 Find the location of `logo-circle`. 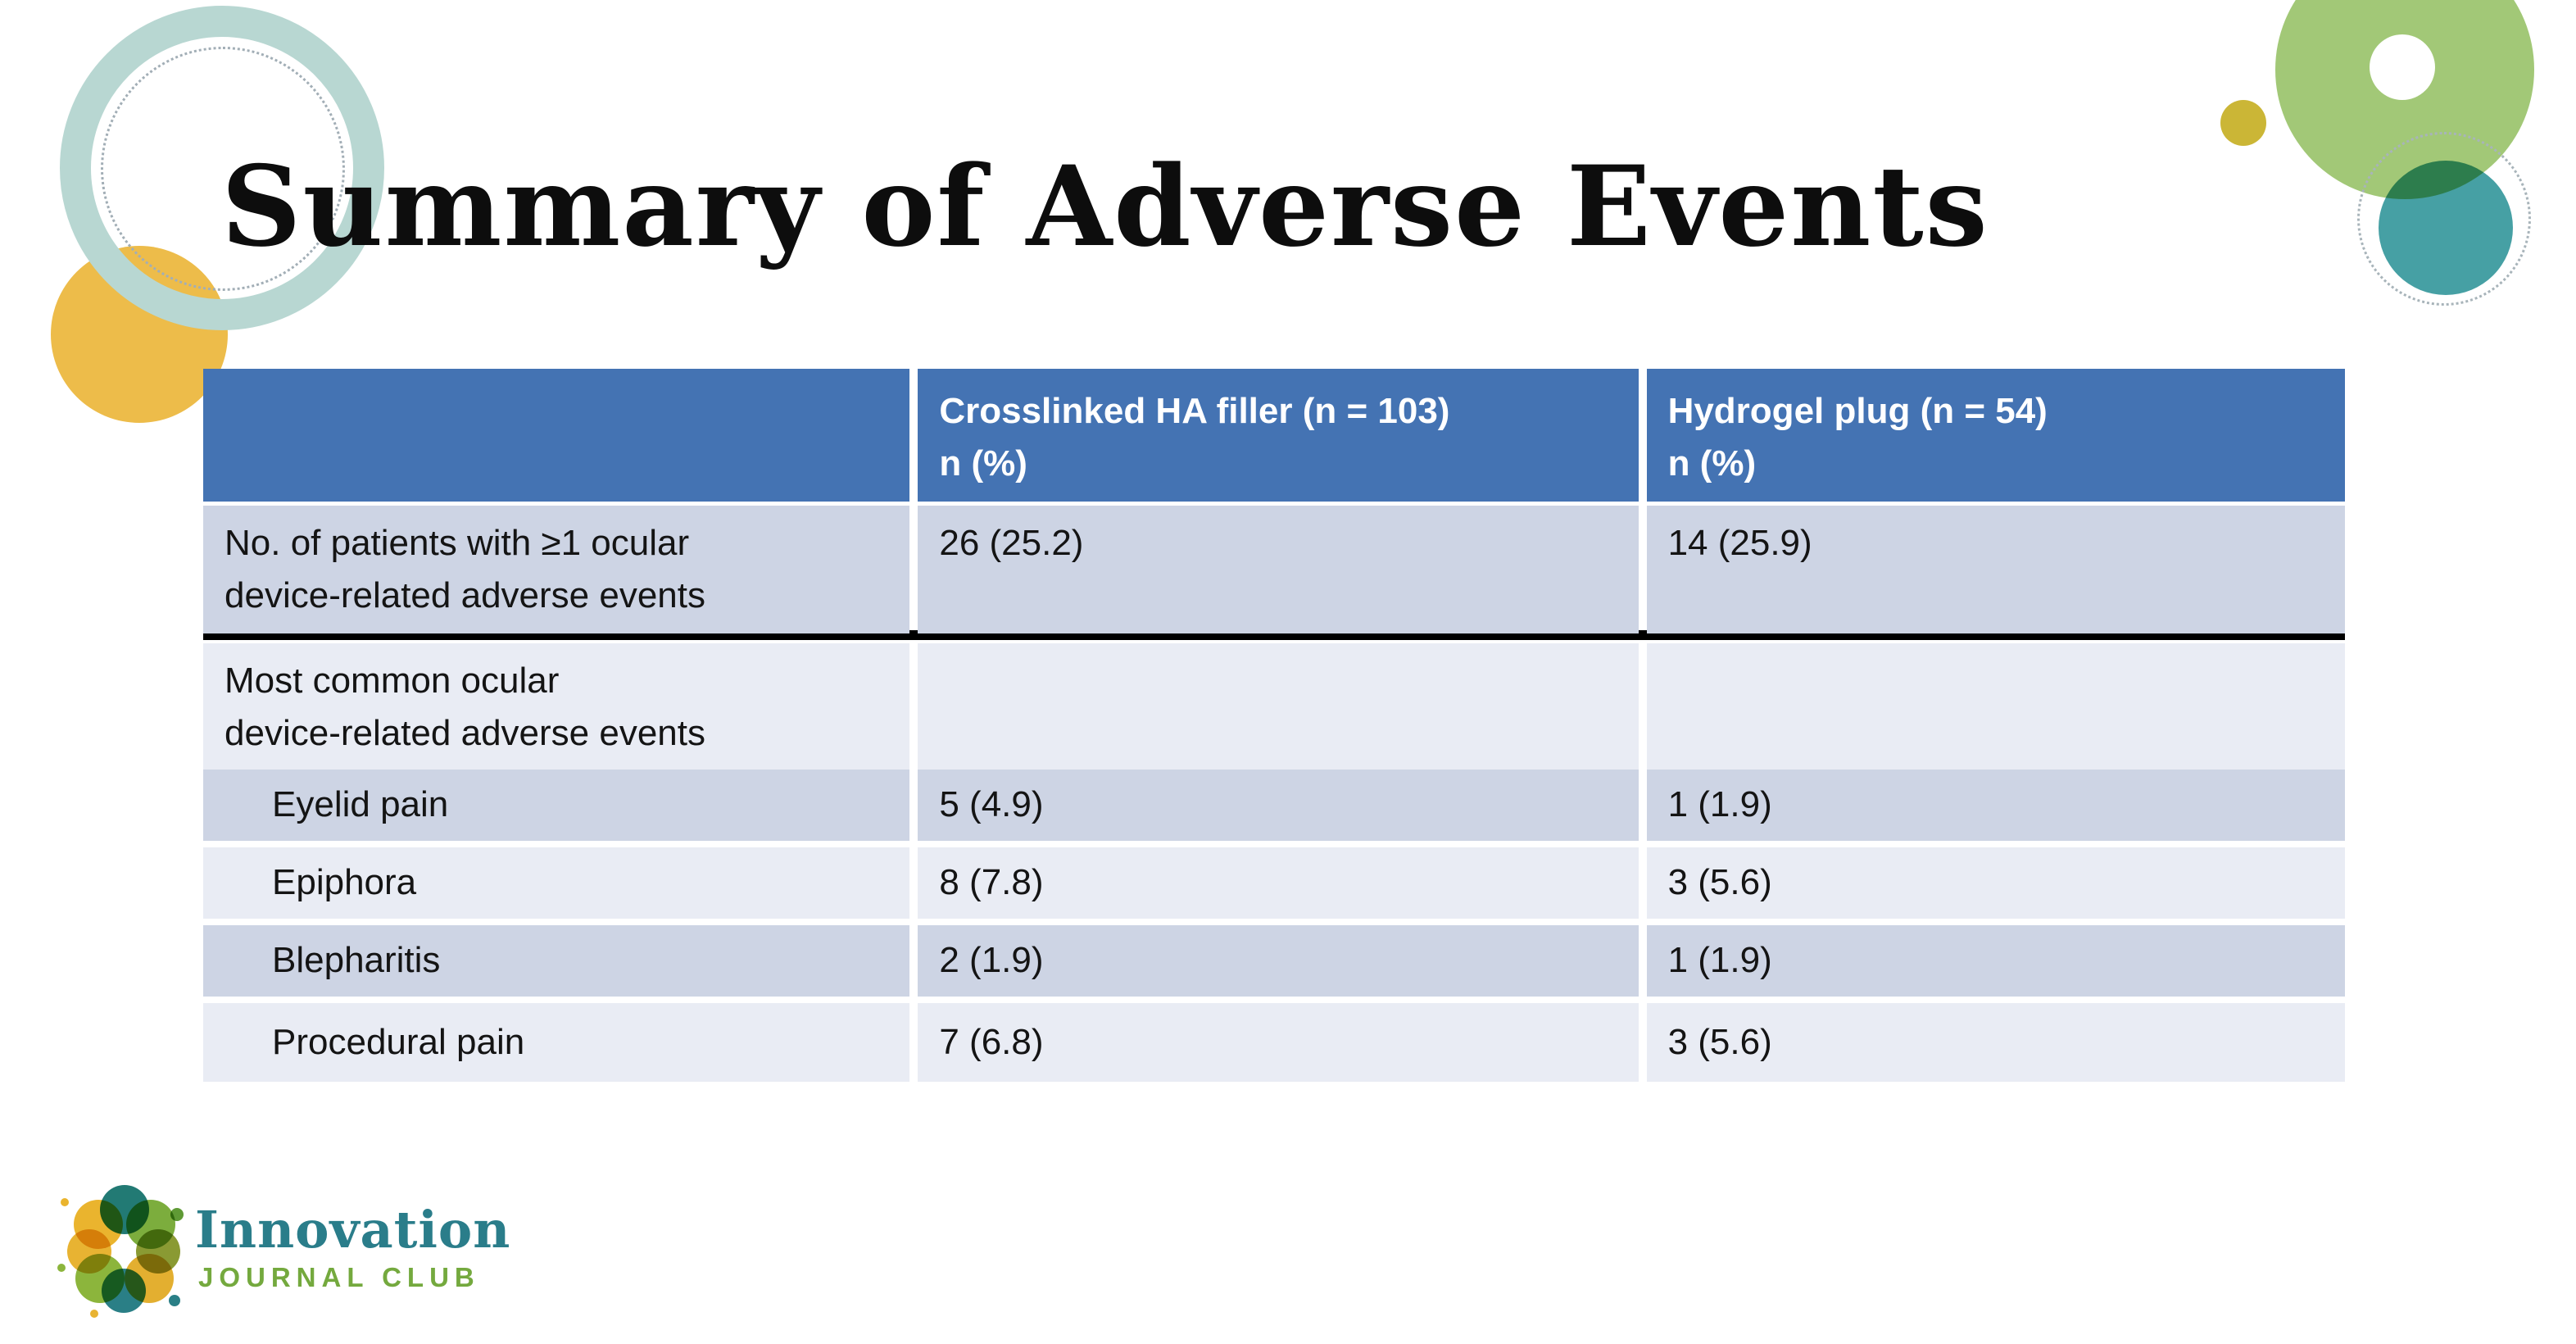

logo-circle is located at coordinates (124, 1291).